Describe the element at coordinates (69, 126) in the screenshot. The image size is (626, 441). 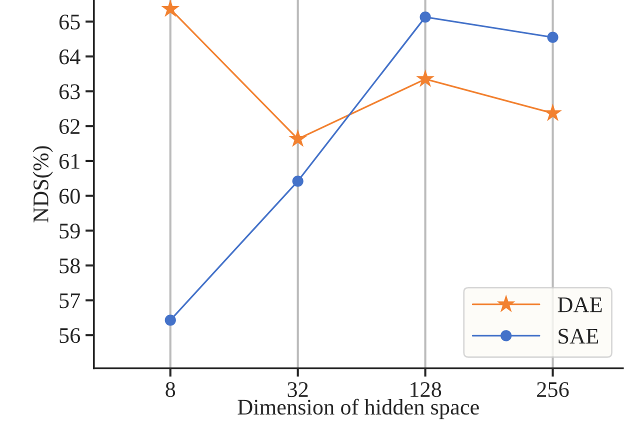
I see `y-tick-label: 62` at that location.